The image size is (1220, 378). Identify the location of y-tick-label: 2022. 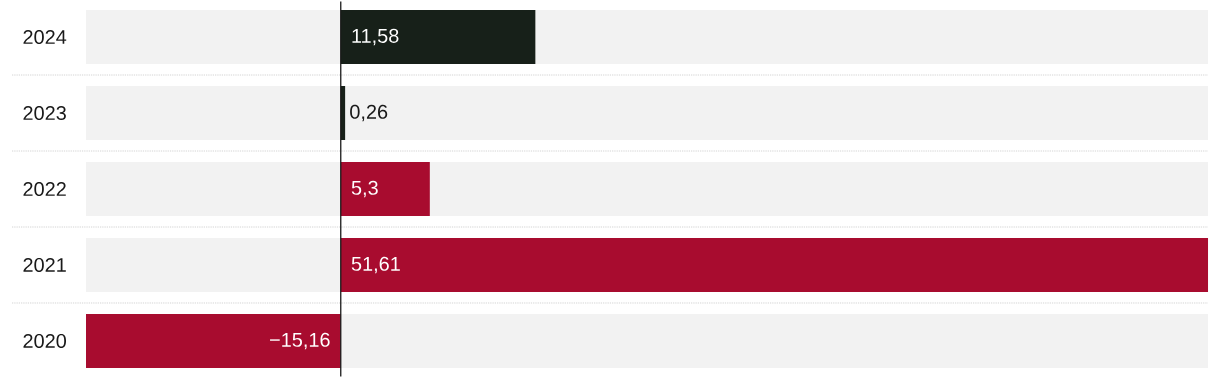
(44, 189).